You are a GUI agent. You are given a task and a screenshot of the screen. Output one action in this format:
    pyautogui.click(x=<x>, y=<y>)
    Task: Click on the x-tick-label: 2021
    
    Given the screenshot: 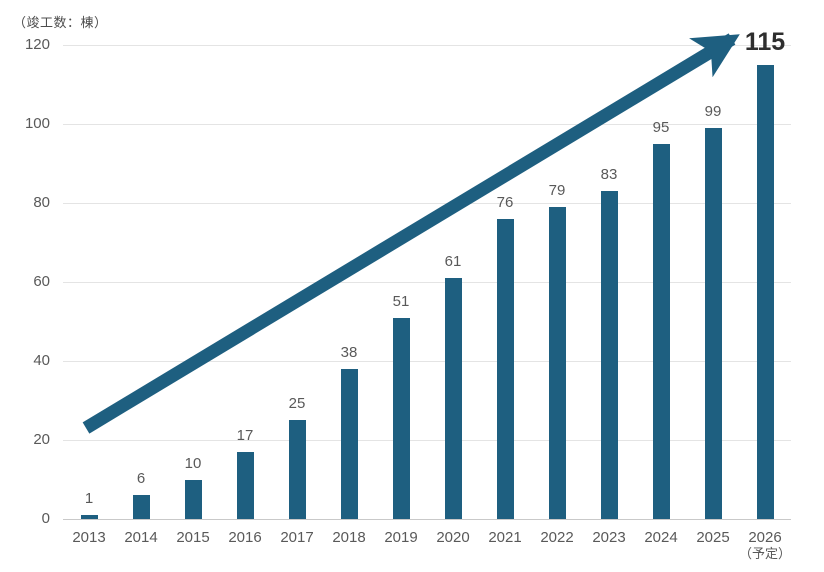 What is the action you would take?
    pyautogui.click(x=505, y=537)
    